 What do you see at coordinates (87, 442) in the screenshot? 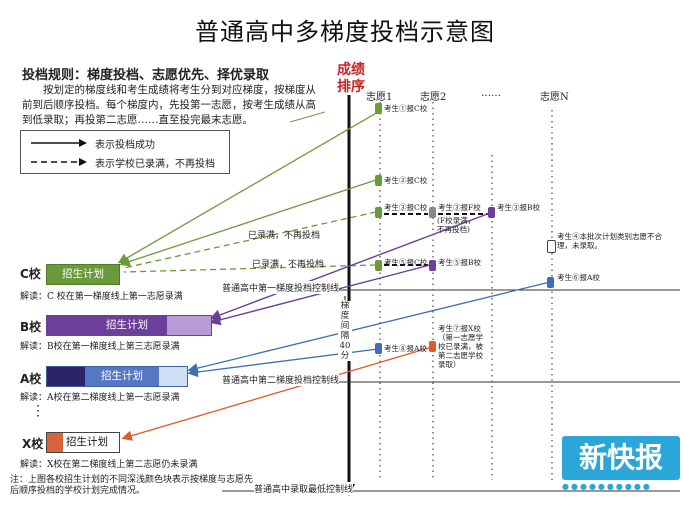
I see `school-x-plan: 招生计划` at bounding box center [87, 442].